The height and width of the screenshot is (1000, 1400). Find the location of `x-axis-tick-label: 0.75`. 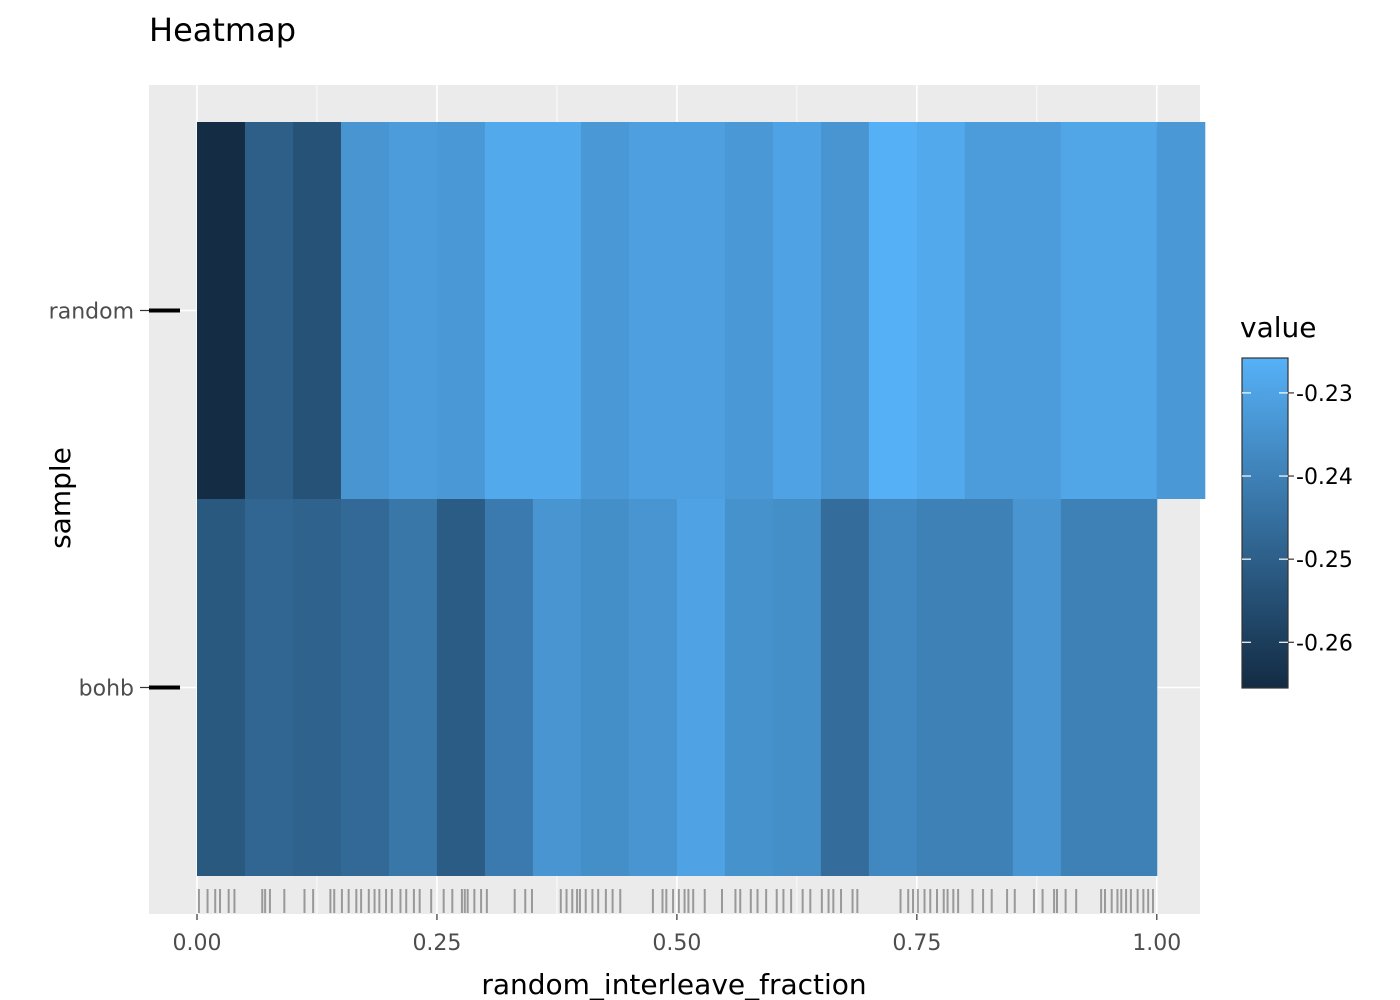

x-axis-tick-label: 0.75 is located at coordinates (916, 943).